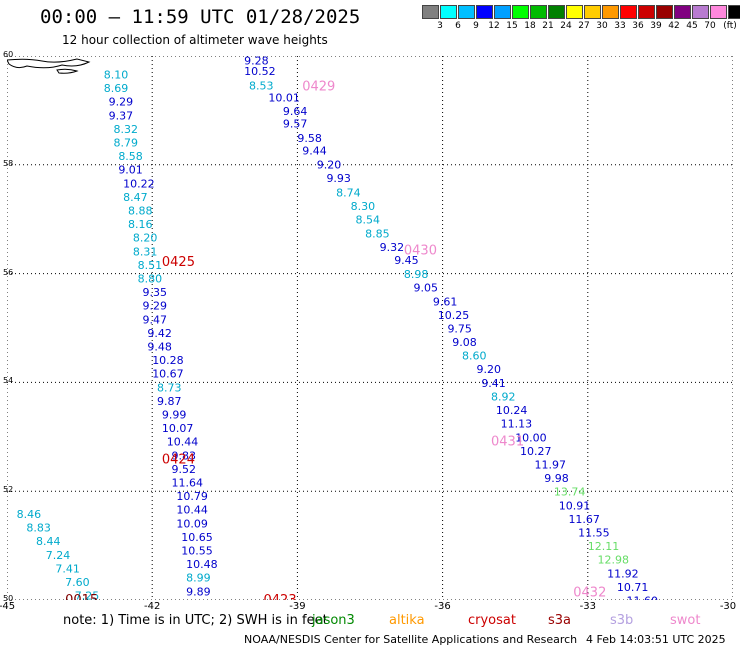 The image size is (740, 650). Describe the element at coordinates (200, 17) in the screenshot. I see `title: 00:00 — 11:59 UTC 01/28/2025` at that location.